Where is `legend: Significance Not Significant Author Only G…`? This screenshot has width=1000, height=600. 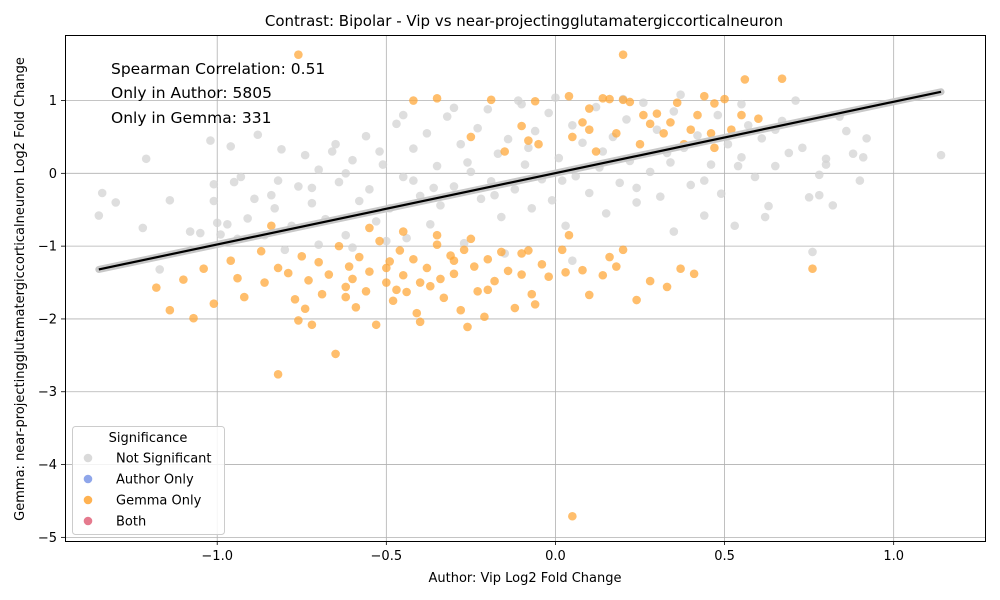
legend: Significance Not Significant Author Only G… is located at coordinates (148, 480).